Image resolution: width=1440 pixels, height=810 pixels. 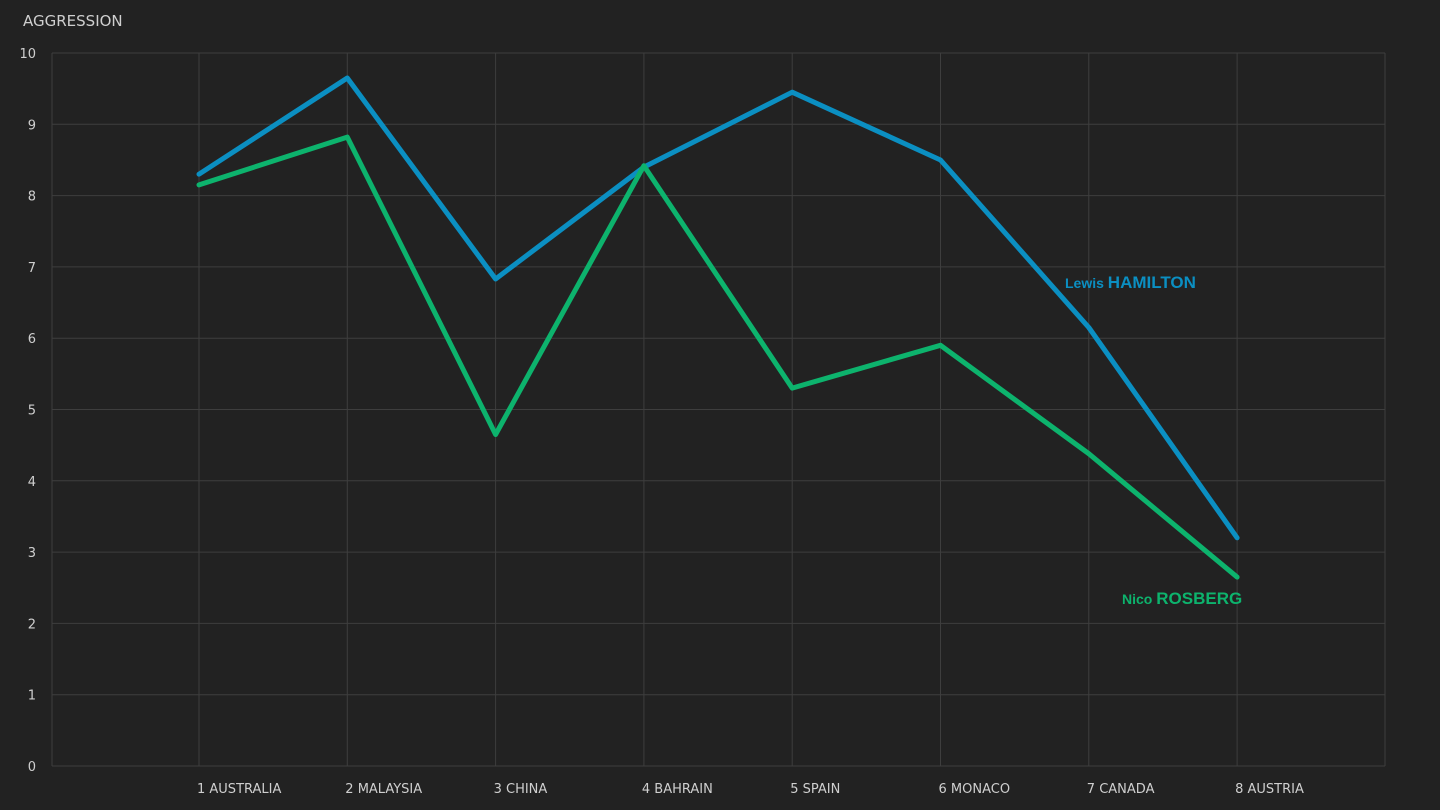 I want to click on x-tick-label: 8 AUSTRIA, so click(x=1269, y=789).